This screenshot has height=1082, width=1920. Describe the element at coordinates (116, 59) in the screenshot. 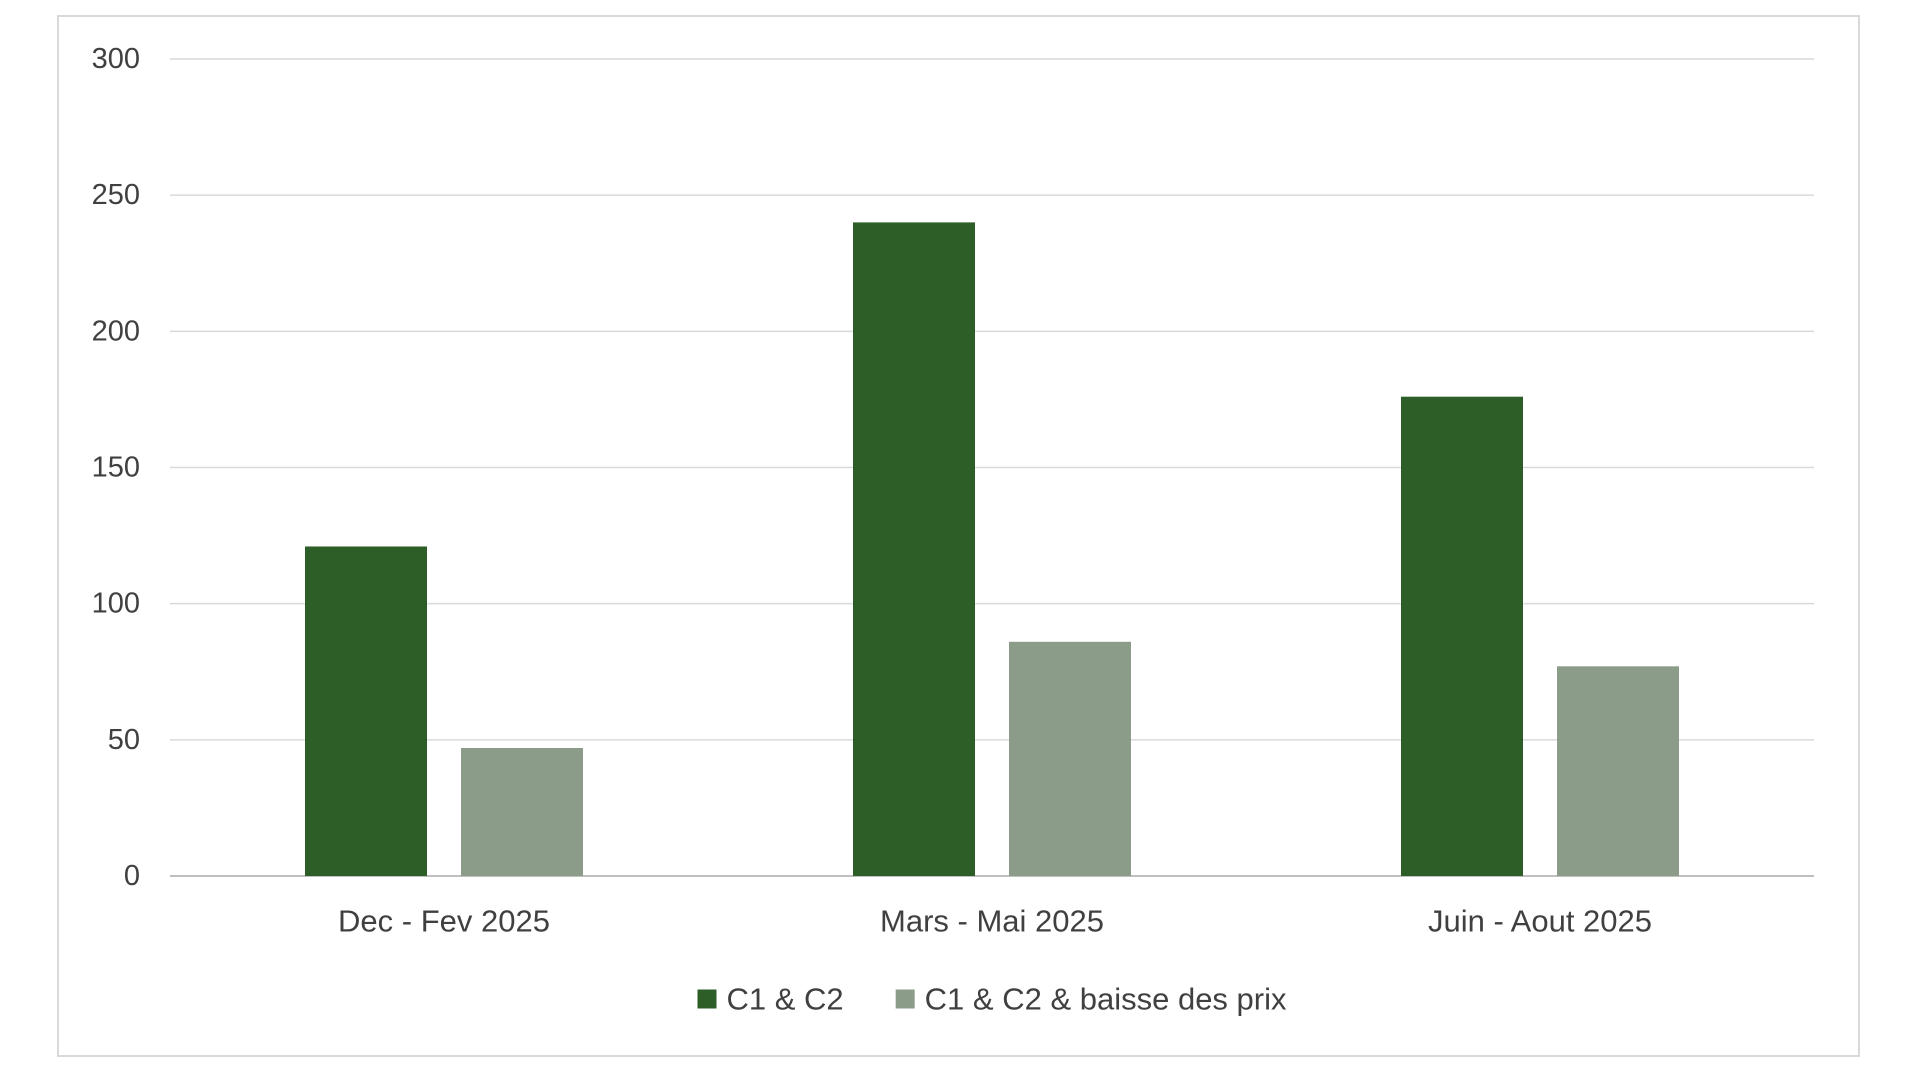

I see `y-tick-label: 300` at that location.